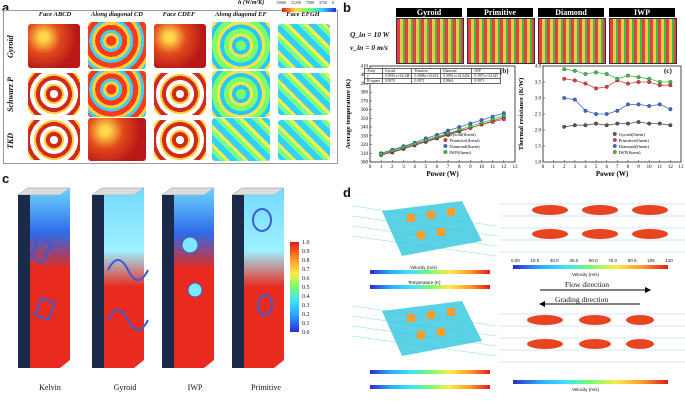 This screenshot has height=403, width=685. I want to click on row-gyroid: Gyroid, so click(10, 47).